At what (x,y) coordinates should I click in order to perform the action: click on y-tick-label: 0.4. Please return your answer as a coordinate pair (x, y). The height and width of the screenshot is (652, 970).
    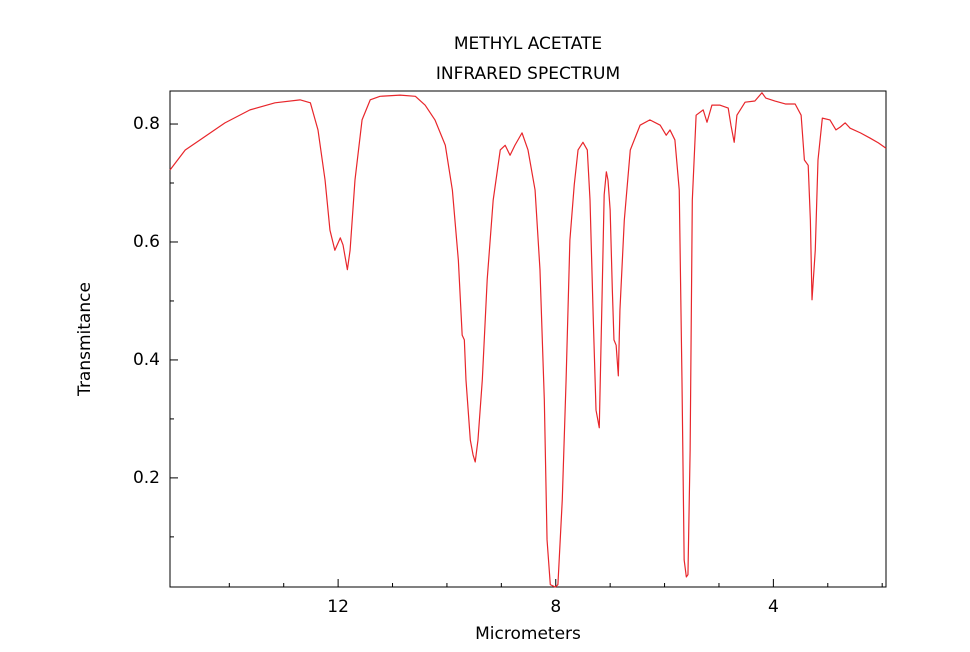
    Looking at the image, I should click on (146, 360).